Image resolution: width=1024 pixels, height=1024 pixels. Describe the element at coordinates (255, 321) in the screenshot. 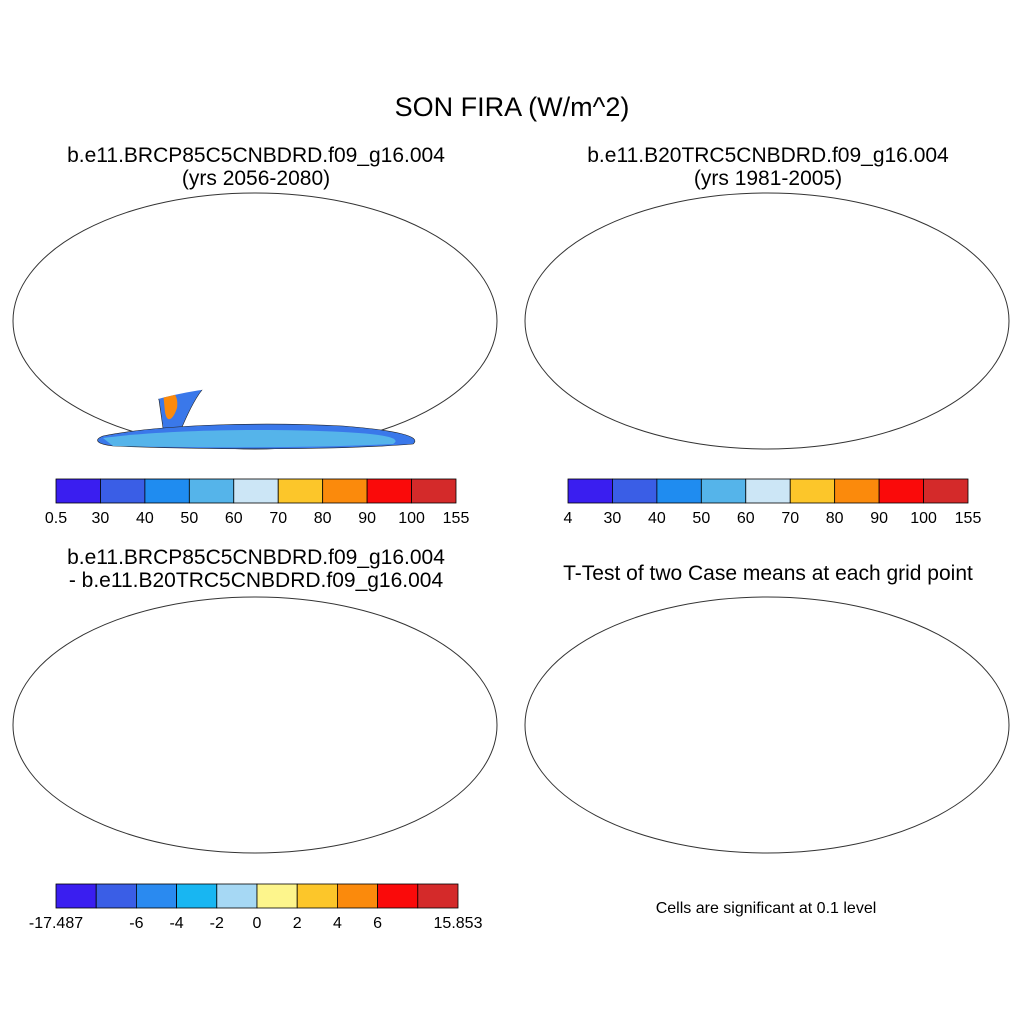

I see `map-case1` at that location.